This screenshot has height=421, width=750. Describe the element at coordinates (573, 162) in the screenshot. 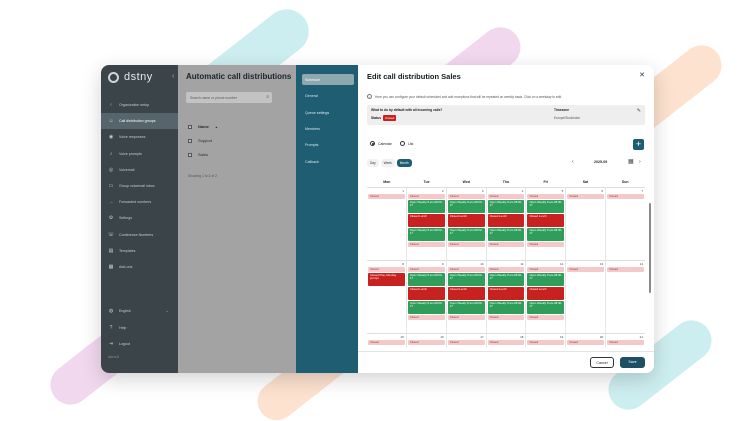

I see `prev-period-icon: ‹` at that location.